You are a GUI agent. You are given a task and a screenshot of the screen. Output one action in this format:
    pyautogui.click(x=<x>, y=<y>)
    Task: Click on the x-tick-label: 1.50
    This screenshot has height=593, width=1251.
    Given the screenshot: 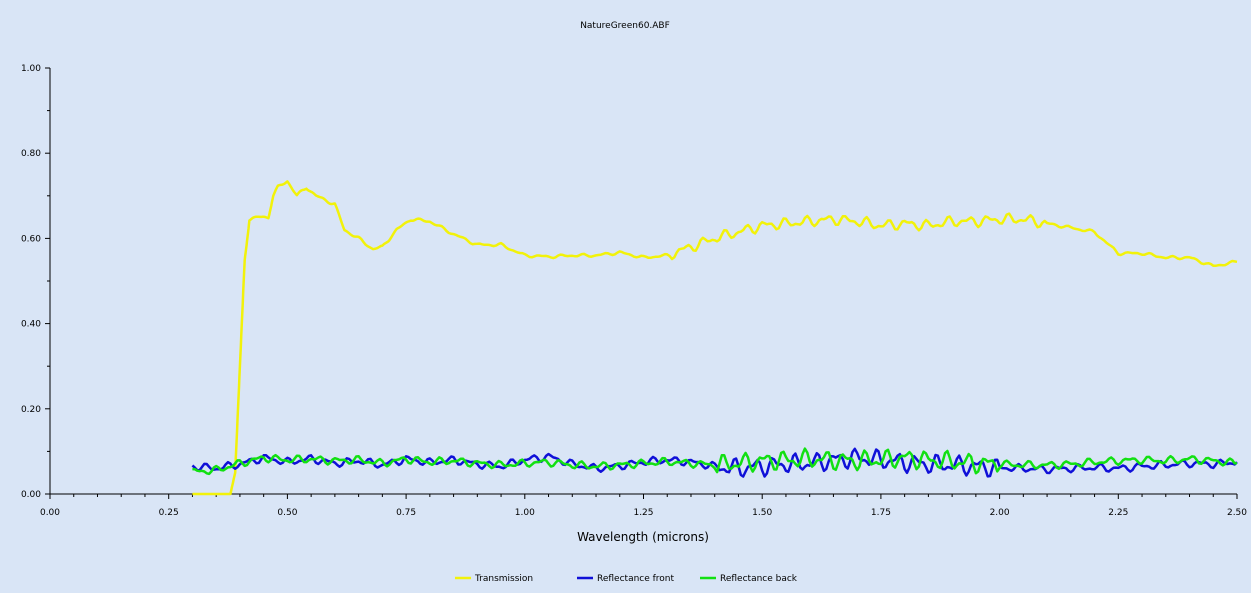 What is the action you would take?
    pyautogui.click(x=762, y=513)
    